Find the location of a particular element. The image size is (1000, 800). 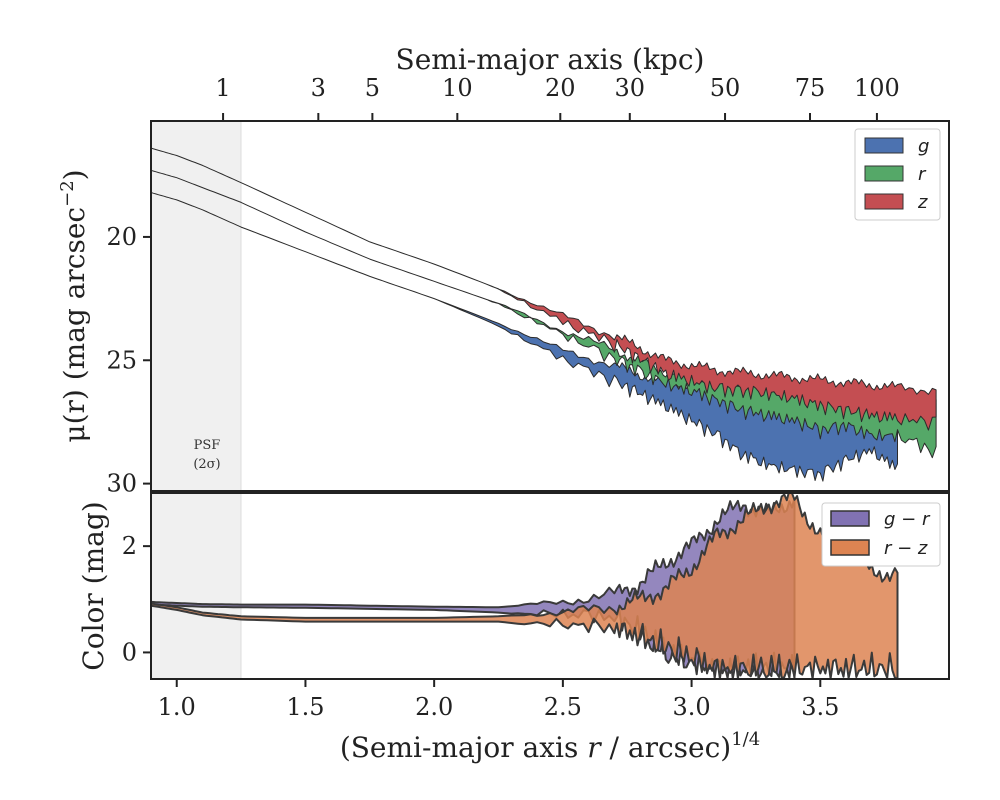

kpc-tick-label-10: 10 is located at coordinates (457, 88).